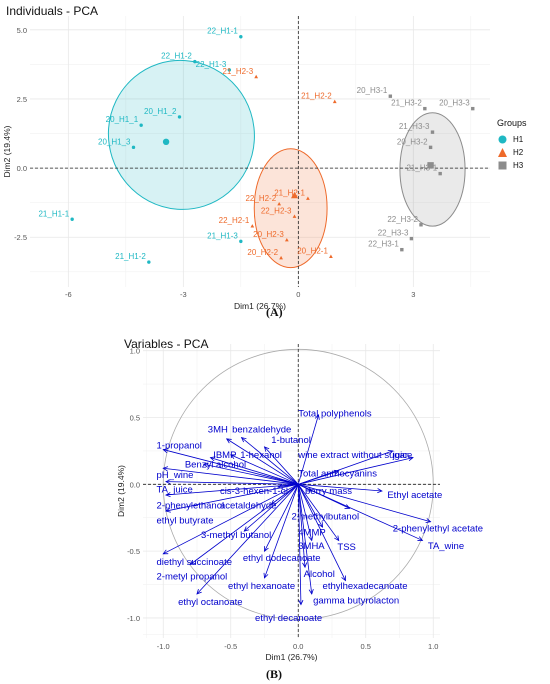 The height and width of the screenshot is (684, 550). What do you see at coordinates (446, 546) in the screenshot?
I see `variable-label: TA_wine` at bounding box center [446, 546].